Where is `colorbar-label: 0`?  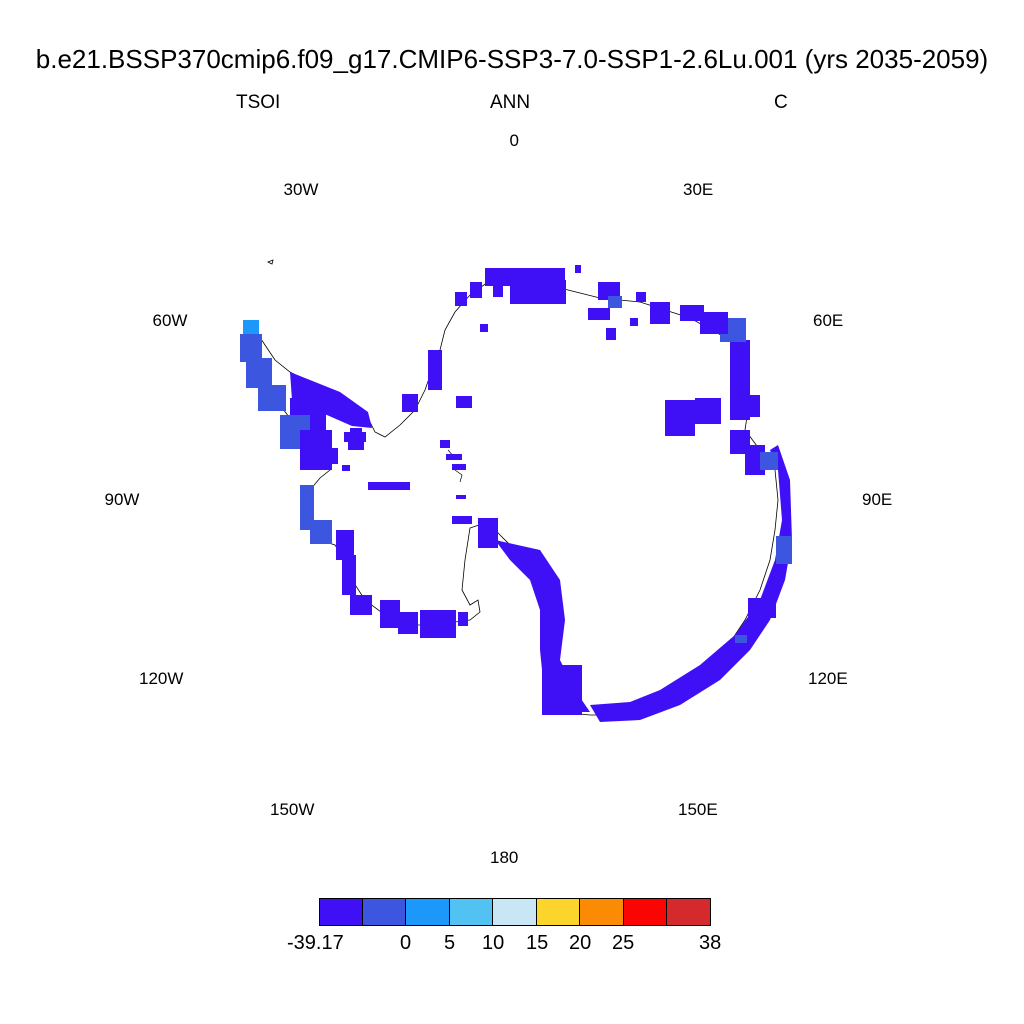 colorbar-label: 0 is located at coordinates (406, 943).